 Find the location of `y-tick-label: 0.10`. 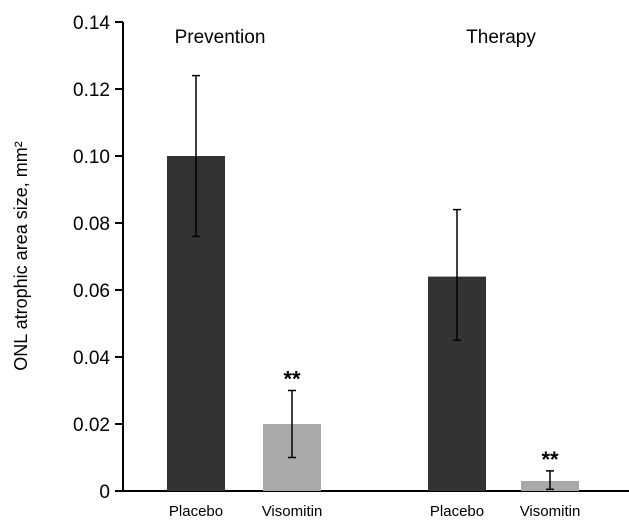

y-tick-label: 0.10 is located at coordinates (91, 157).